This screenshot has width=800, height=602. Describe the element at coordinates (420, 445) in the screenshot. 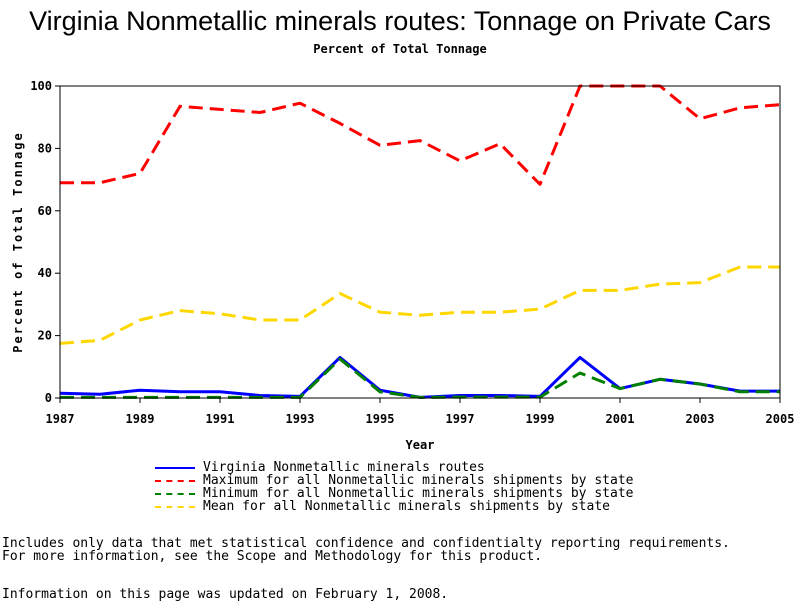

I see `x-axis-title: Year` at that location.